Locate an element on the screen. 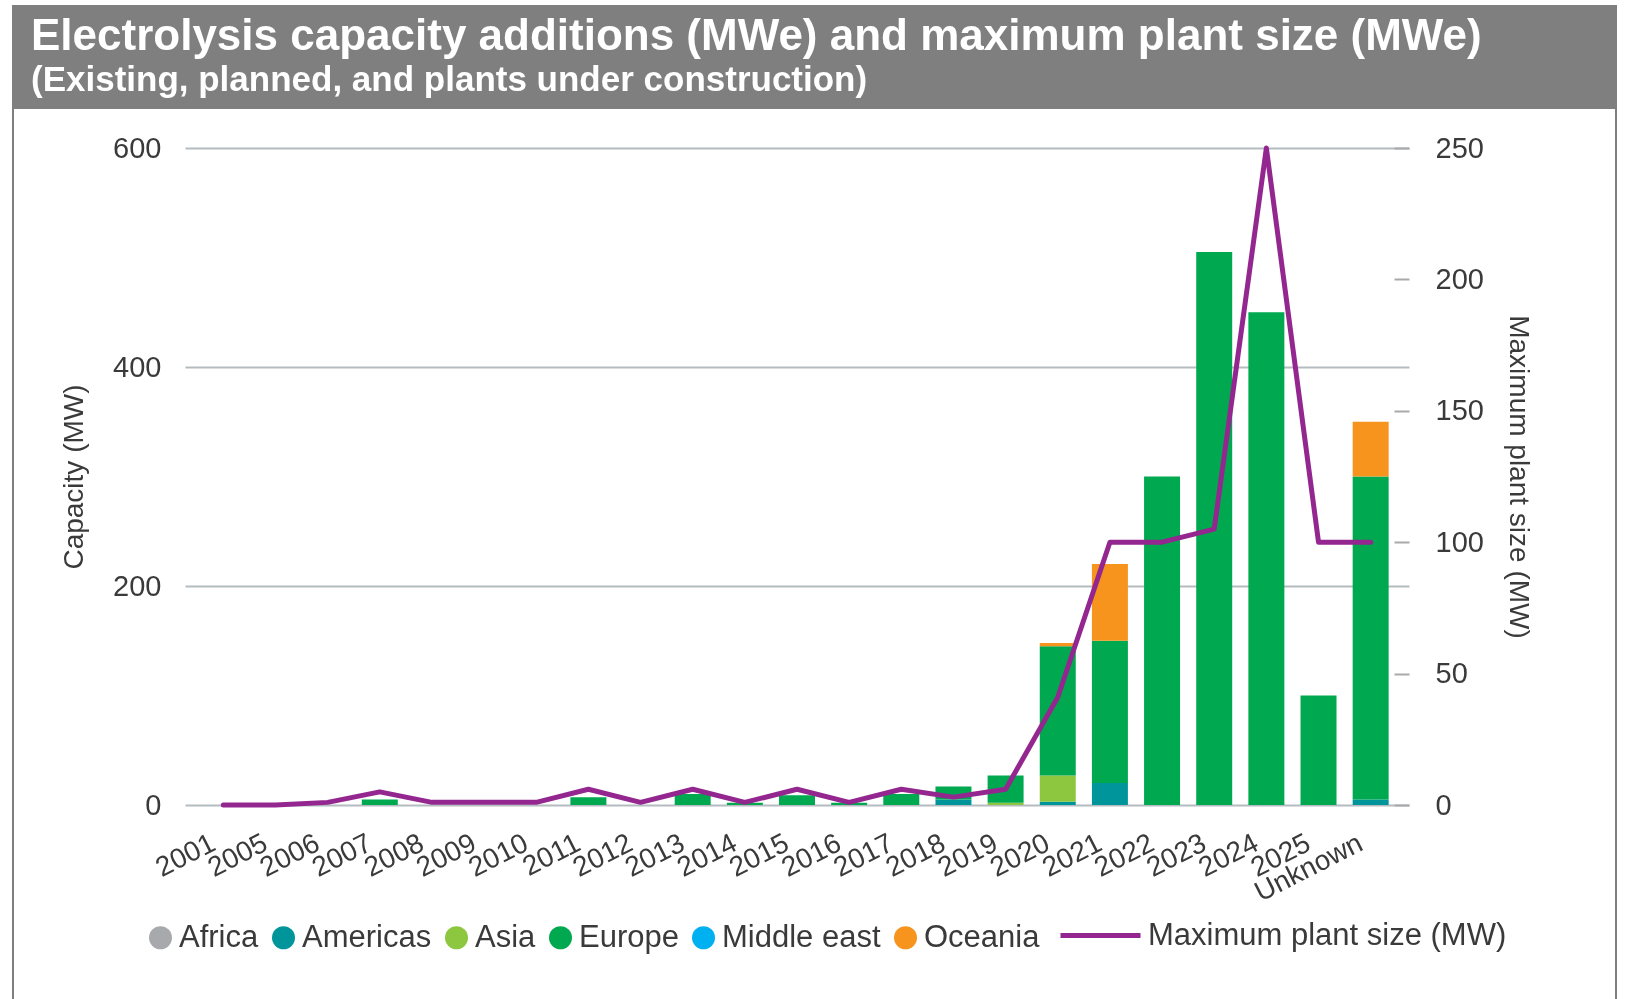  y2-tick-label: 150 is located at coordinates (1459, 410).